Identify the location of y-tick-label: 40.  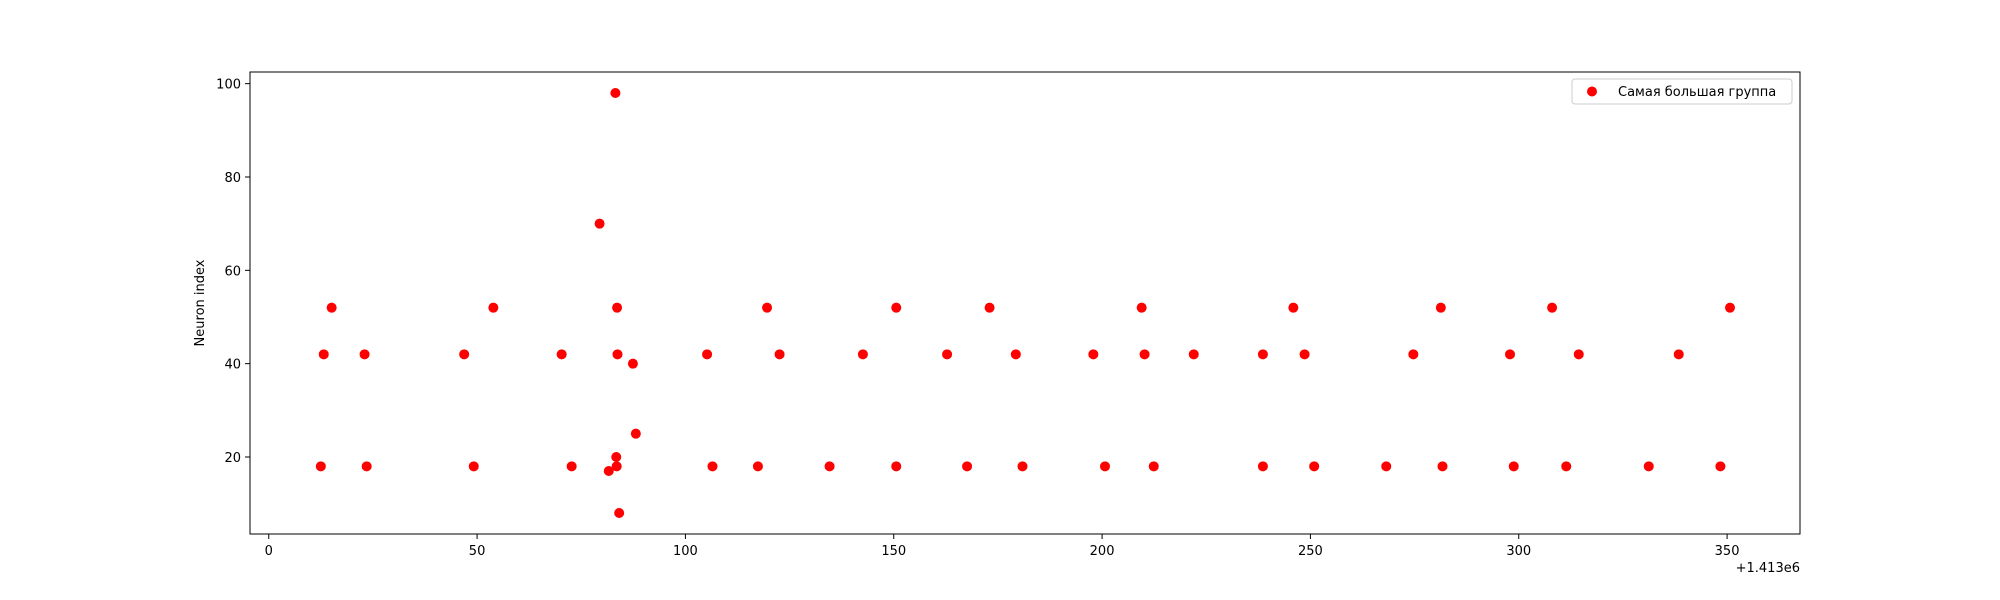
(232, 365).